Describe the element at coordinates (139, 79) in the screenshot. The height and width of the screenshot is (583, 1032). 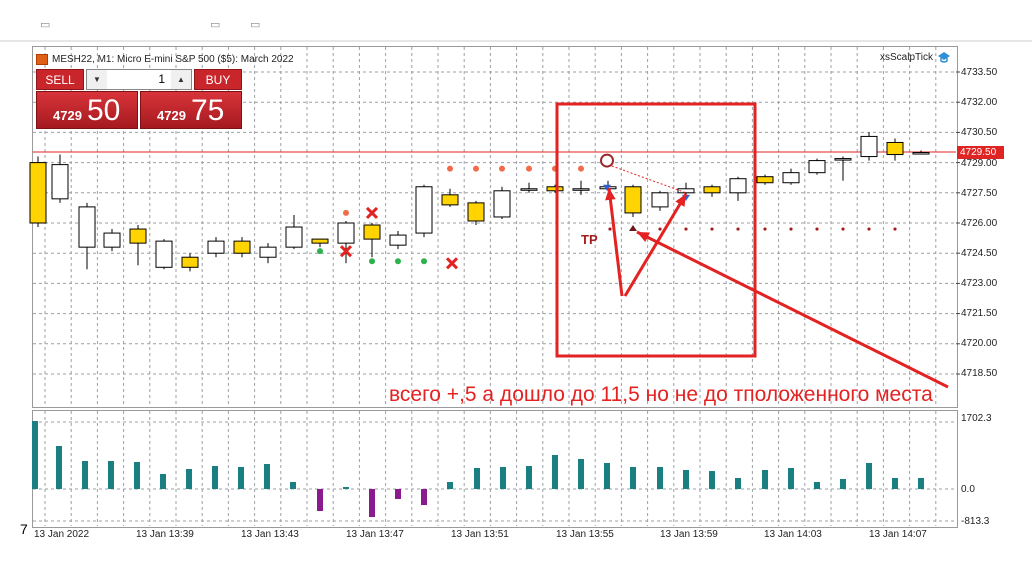
I see `lot-size-field: ▼ 1 ▲` at that location.